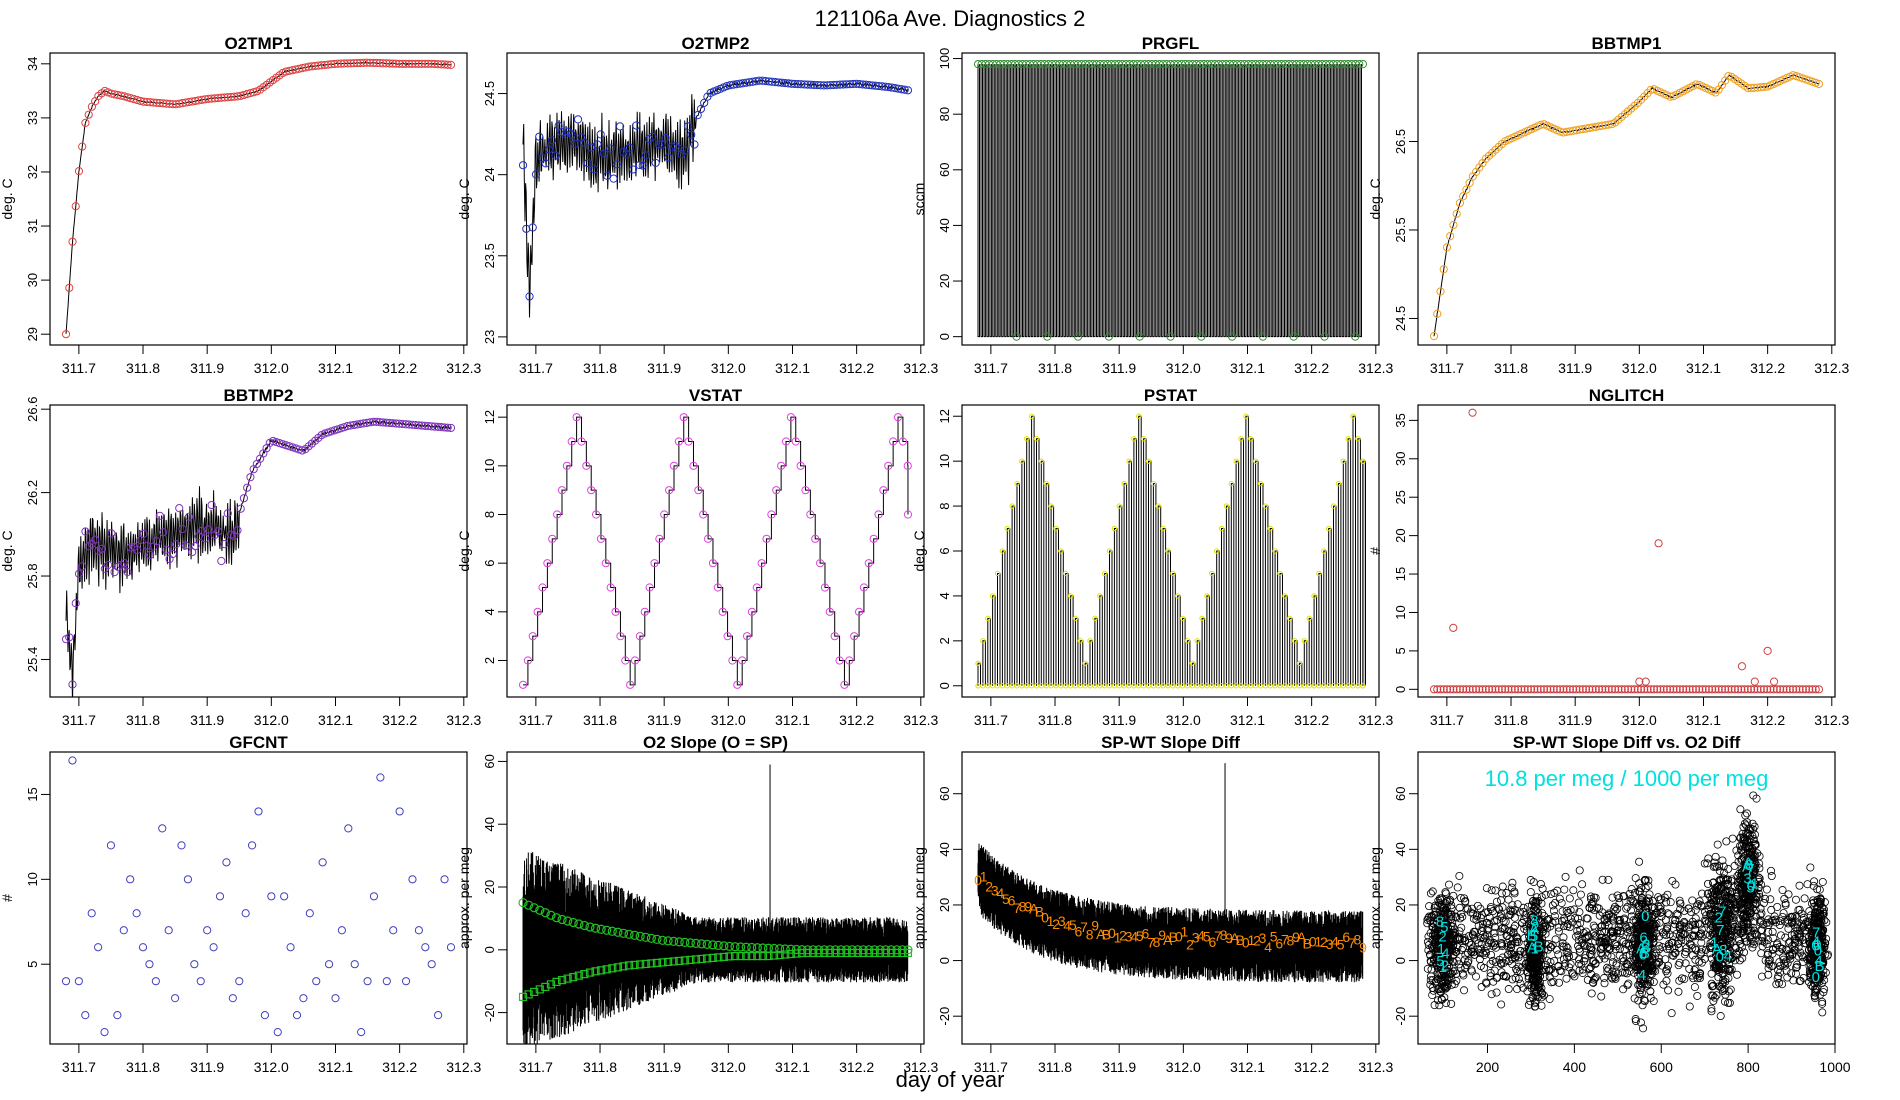  I want to click on data-point-spwt: 0, so click(1246, 943).